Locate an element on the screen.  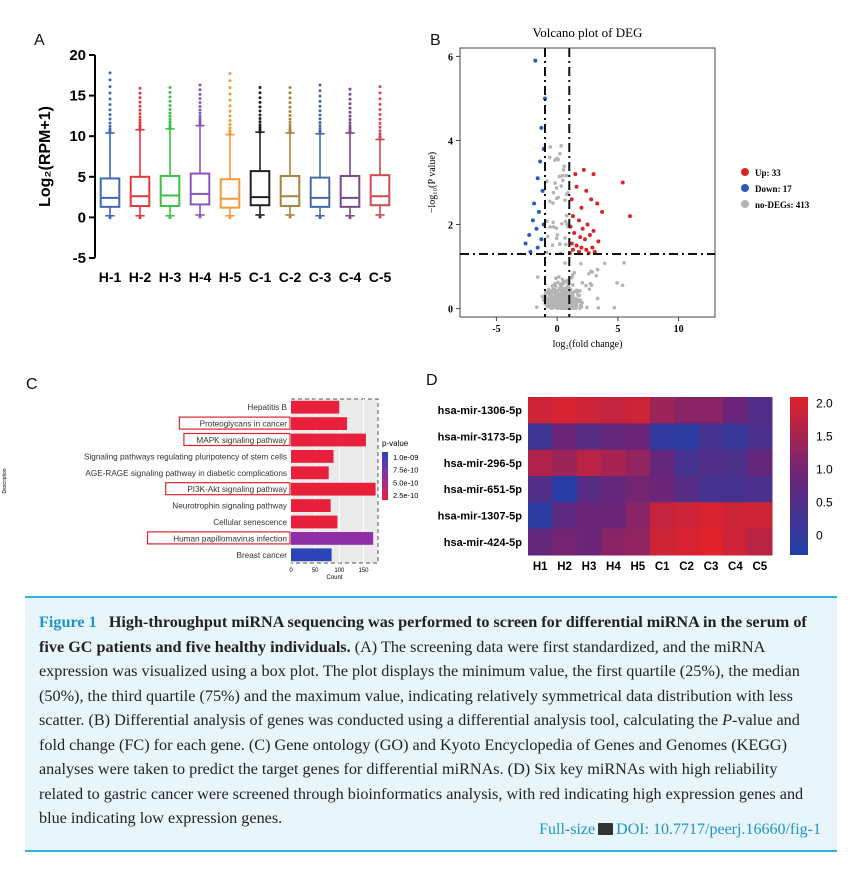
y-tick-label: -5 is located at coordinates (79, 258).